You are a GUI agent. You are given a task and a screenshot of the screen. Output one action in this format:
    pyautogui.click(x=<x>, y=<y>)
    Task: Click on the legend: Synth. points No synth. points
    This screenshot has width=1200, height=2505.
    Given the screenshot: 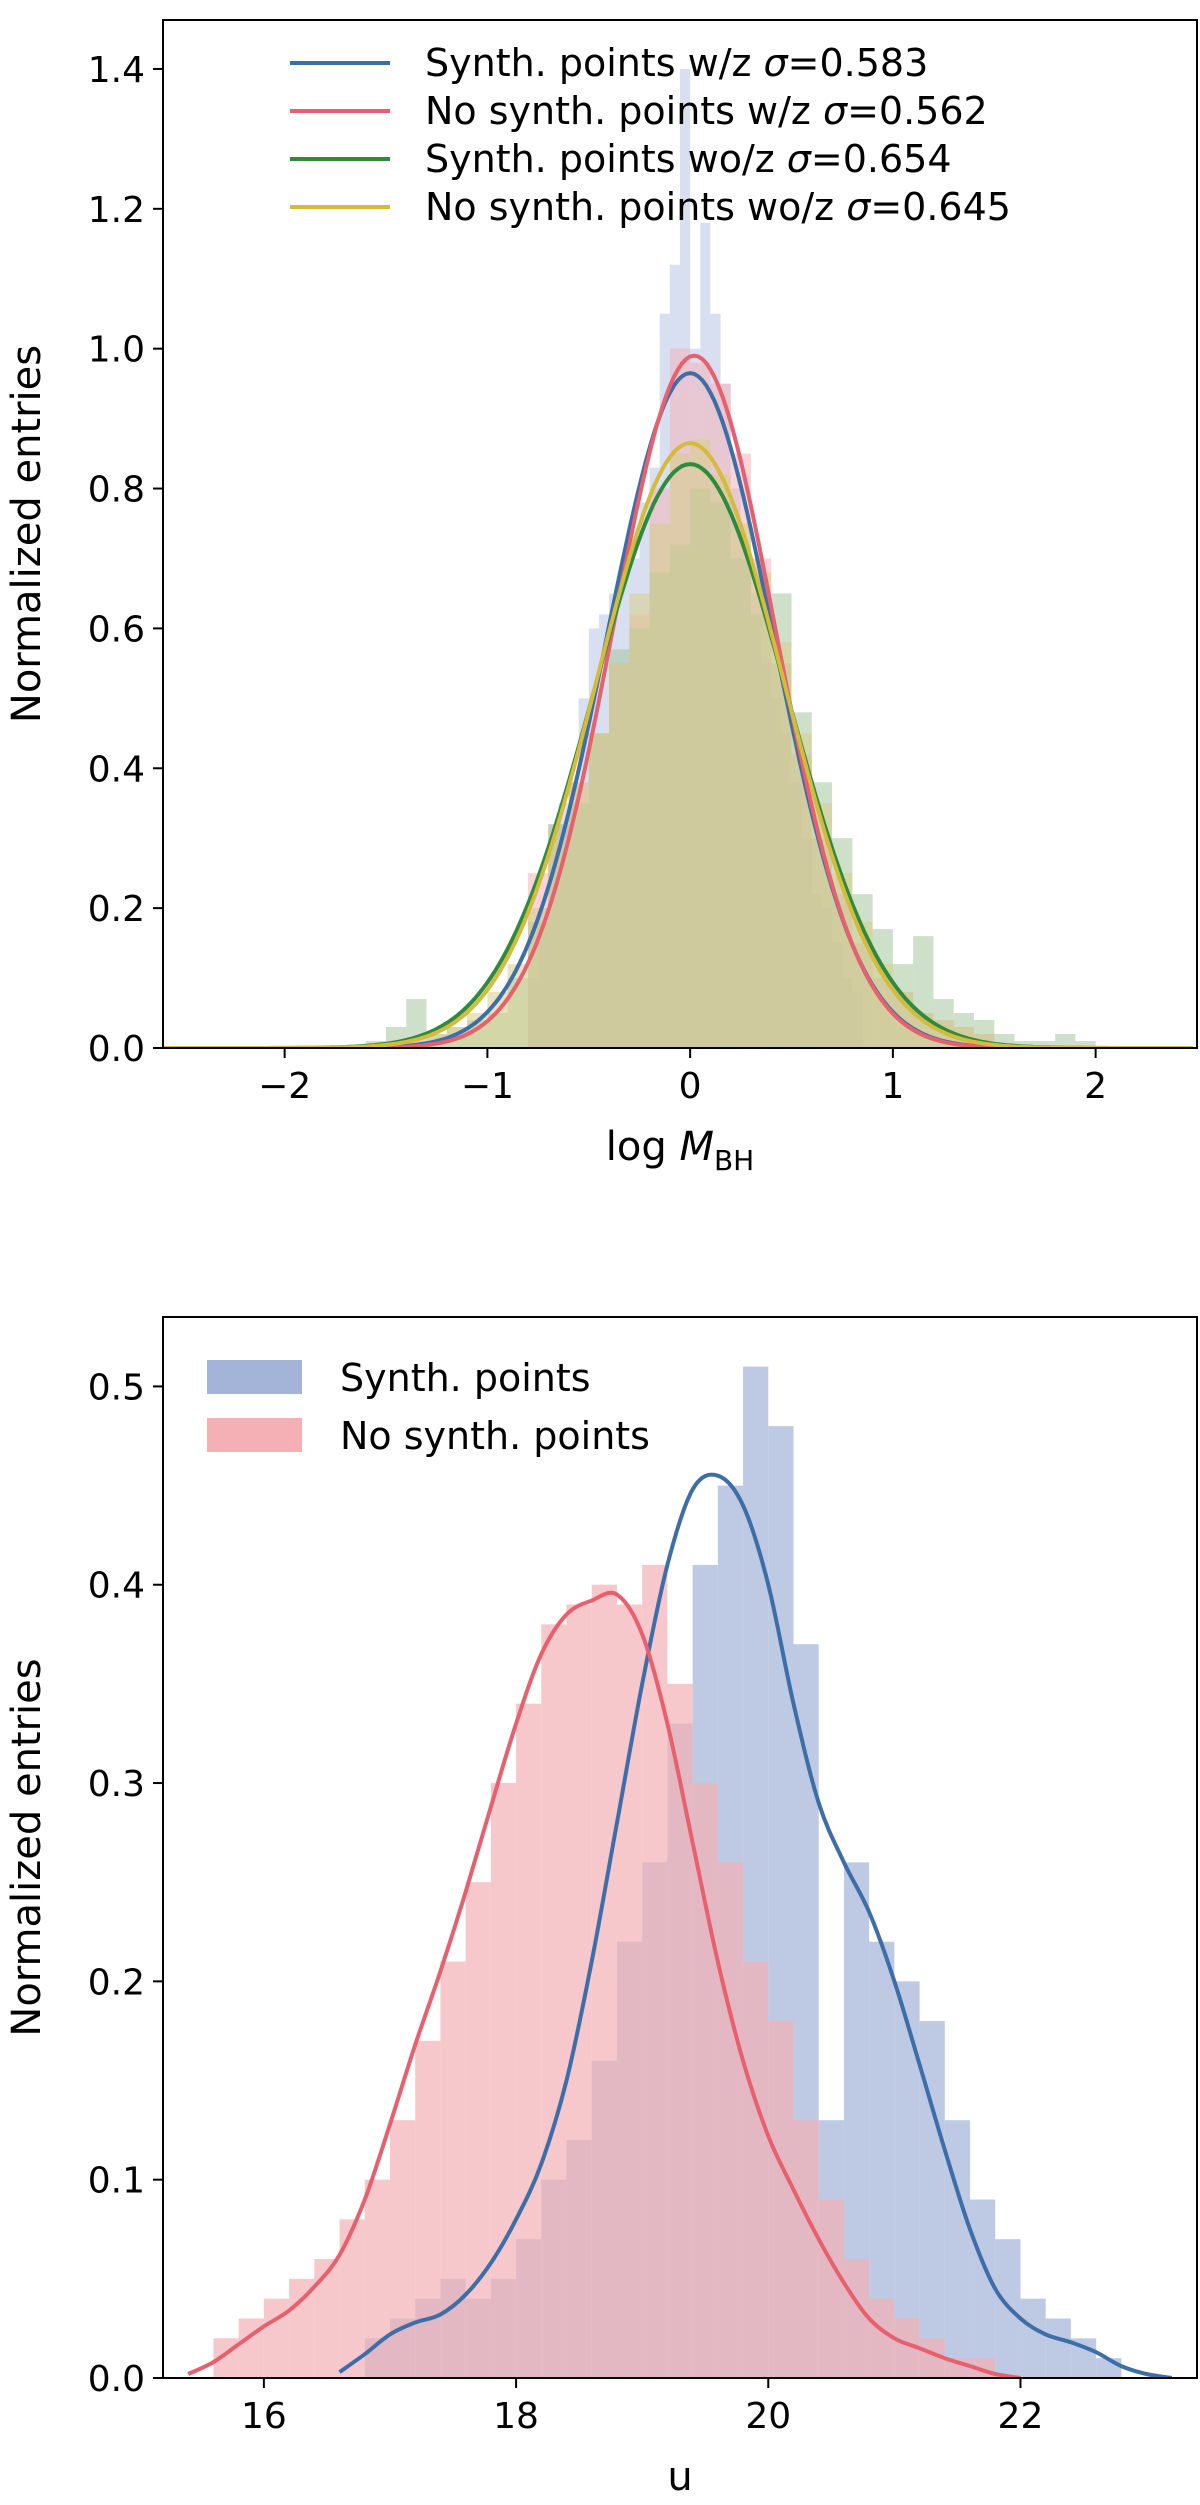 What is the action you would take?
    pyautogui.click(x=428, y=1407)
    